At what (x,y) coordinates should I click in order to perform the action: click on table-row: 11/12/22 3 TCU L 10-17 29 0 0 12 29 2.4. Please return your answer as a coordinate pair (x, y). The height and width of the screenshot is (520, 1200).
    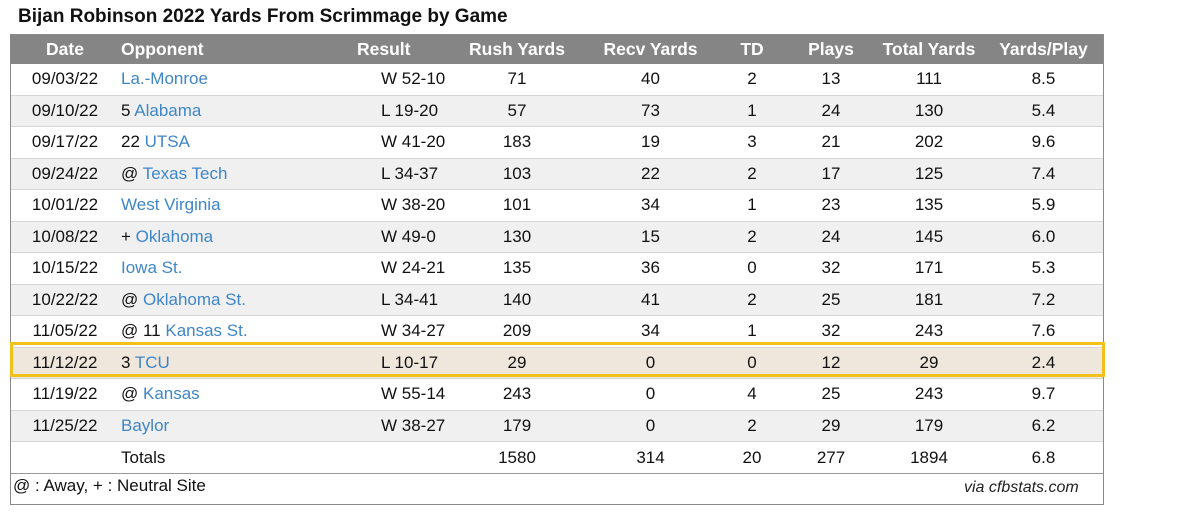
    Looking at the image, I should click on (557, 363).